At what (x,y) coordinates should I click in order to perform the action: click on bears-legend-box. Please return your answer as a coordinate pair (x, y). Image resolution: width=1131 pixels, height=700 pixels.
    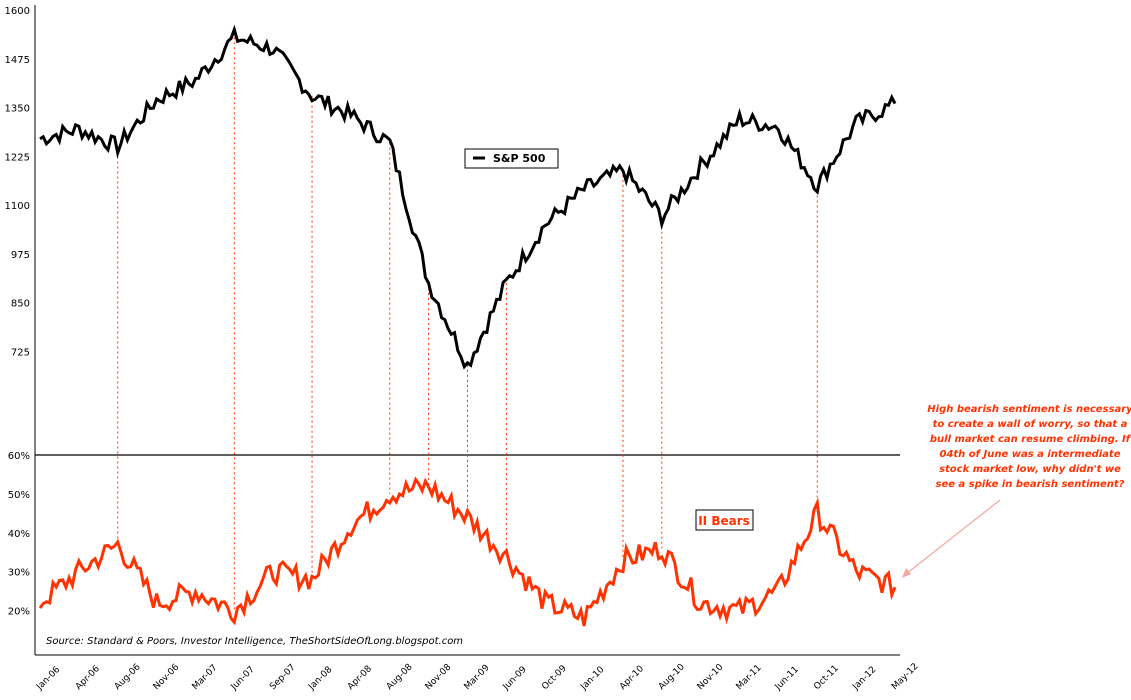
    Looking at the image, I should click on (724, 520).